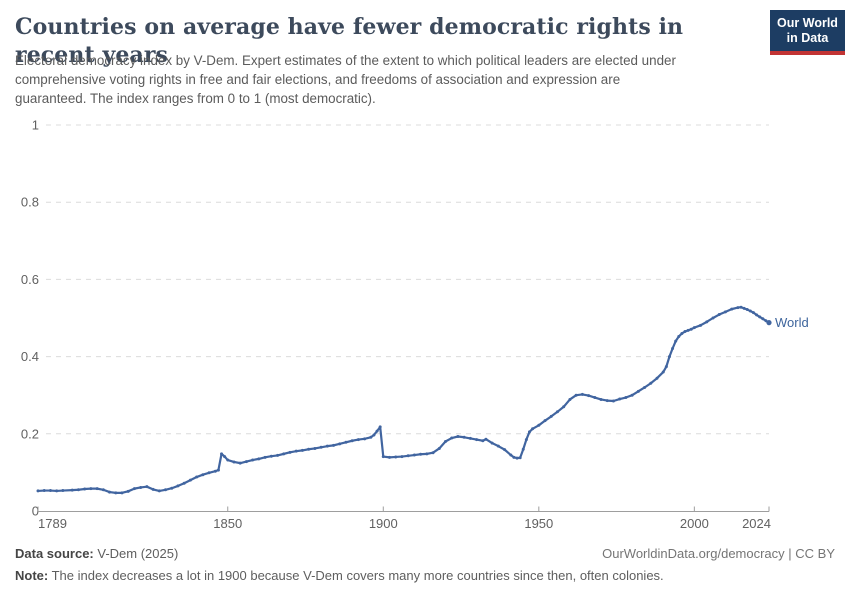 The width and height of the screenshot is (850, 600). What do you see at coordinates (538, 523) in the screenshot?
I see `x-axis-tick-label: 1950` at bounding box center [538, 523].